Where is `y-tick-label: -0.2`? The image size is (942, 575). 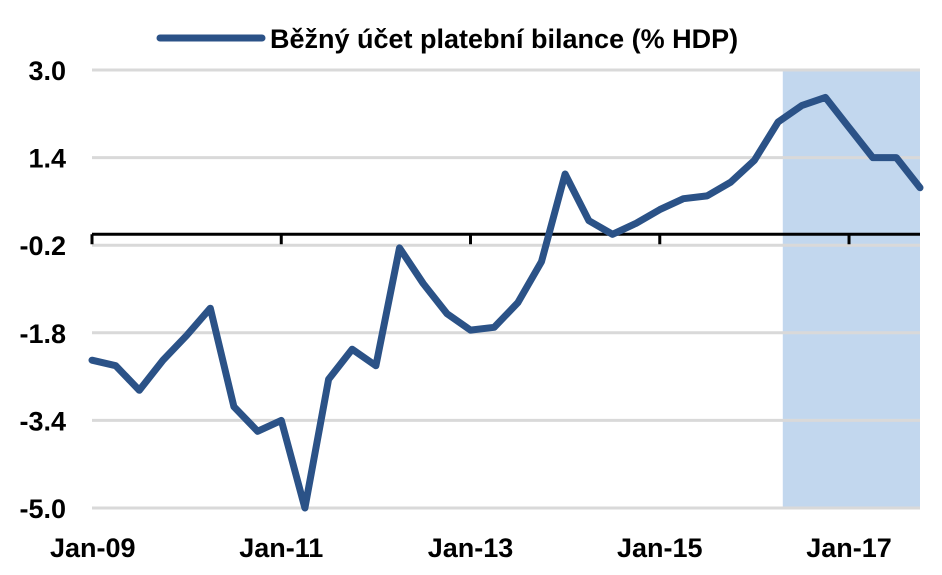 y-tick-label: -0.2 is located at coordinates (42, 246).